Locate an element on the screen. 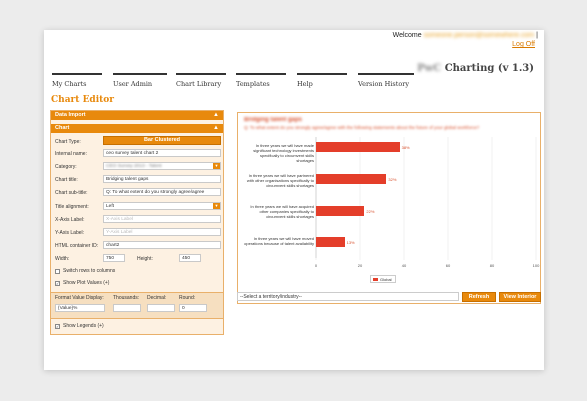  category-label: Category: is located at coordinates (66, 167).